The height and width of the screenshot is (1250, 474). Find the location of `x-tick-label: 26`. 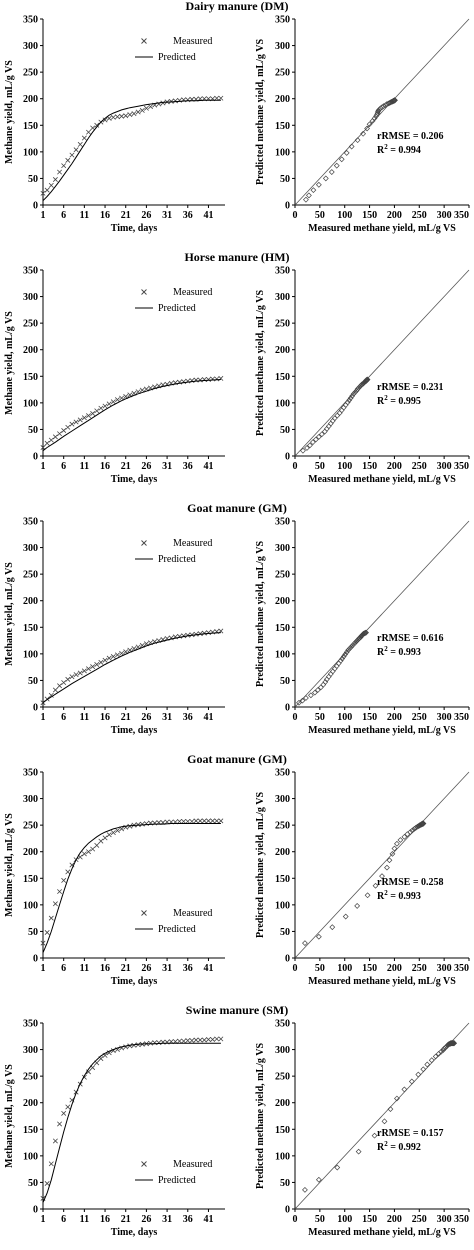

x-tick-label: 26 is located at coordinates (146, 215).